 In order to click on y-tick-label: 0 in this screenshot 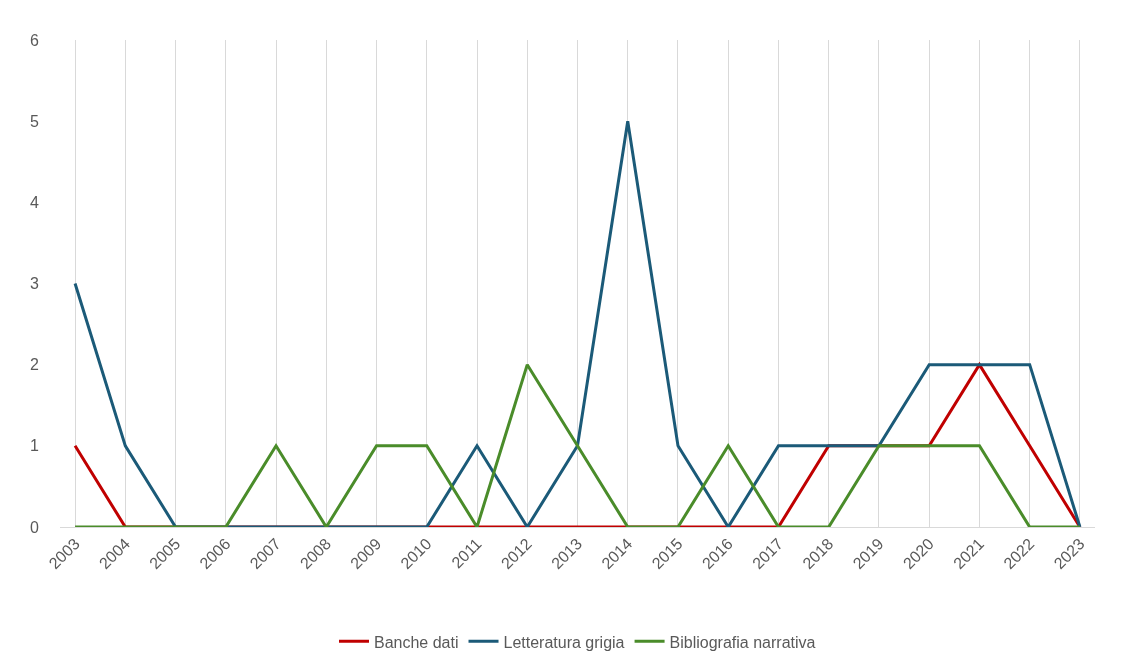, I will do `click(35, 527)`.